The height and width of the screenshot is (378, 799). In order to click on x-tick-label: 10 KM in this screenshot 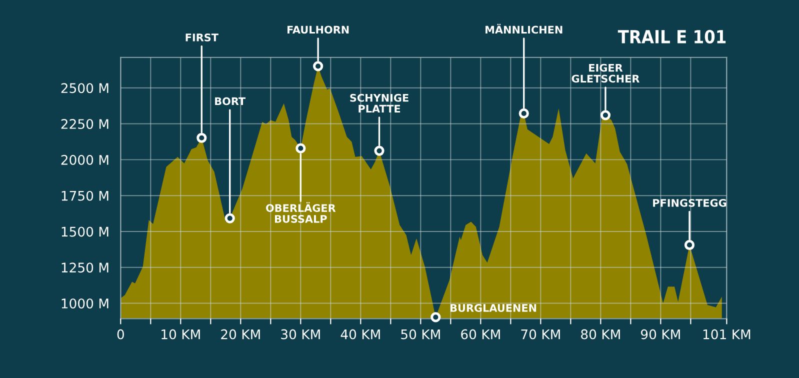, I will do `click(181, 334)`.